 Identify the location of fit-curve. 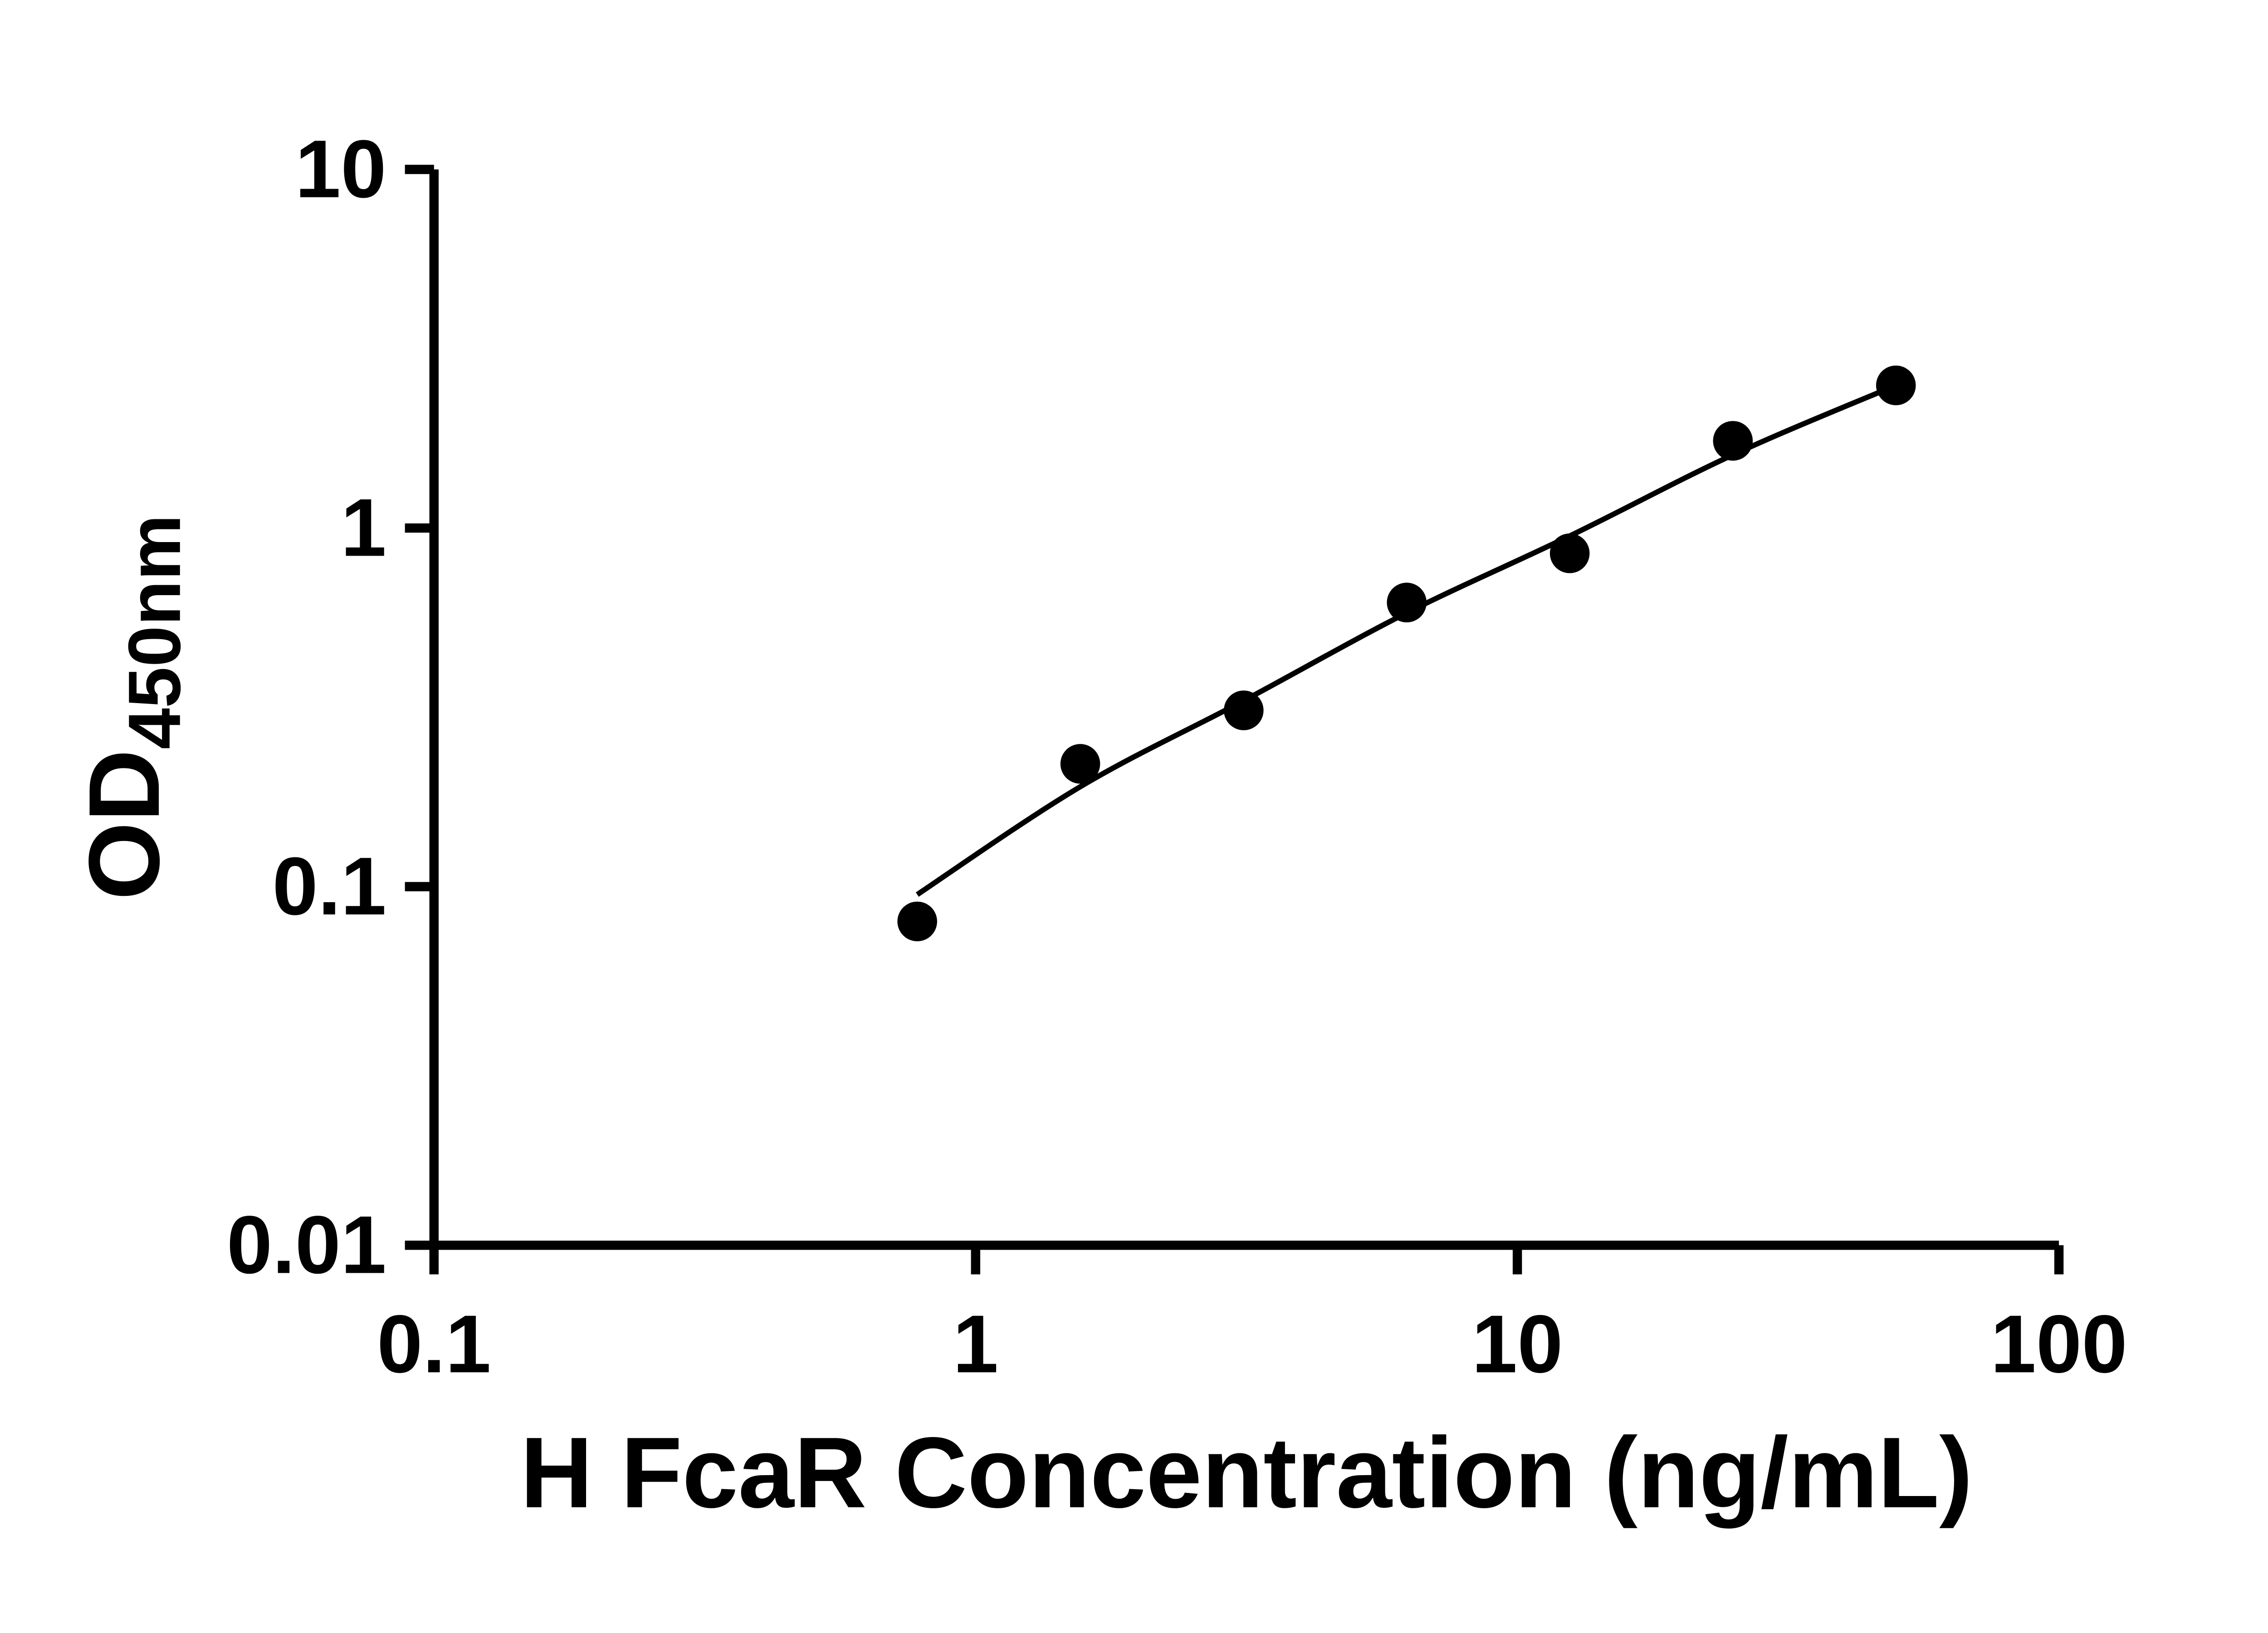
(1406, 640).